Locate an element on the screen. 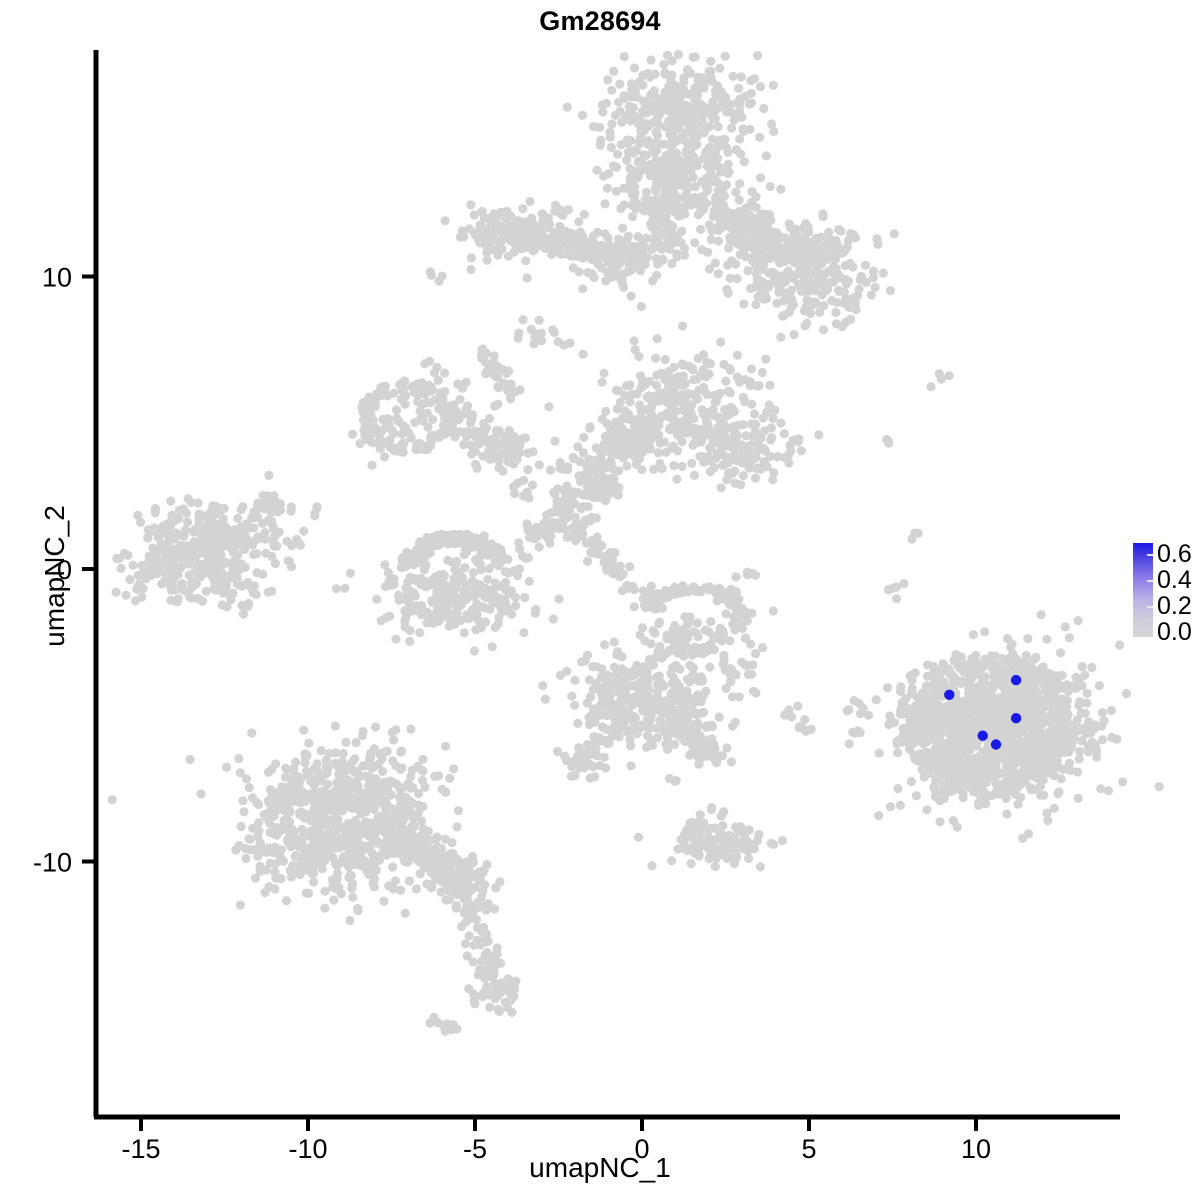 The image size is (1200, 1200). x-tick-label: 0 is located at coordinates (641, 1149).